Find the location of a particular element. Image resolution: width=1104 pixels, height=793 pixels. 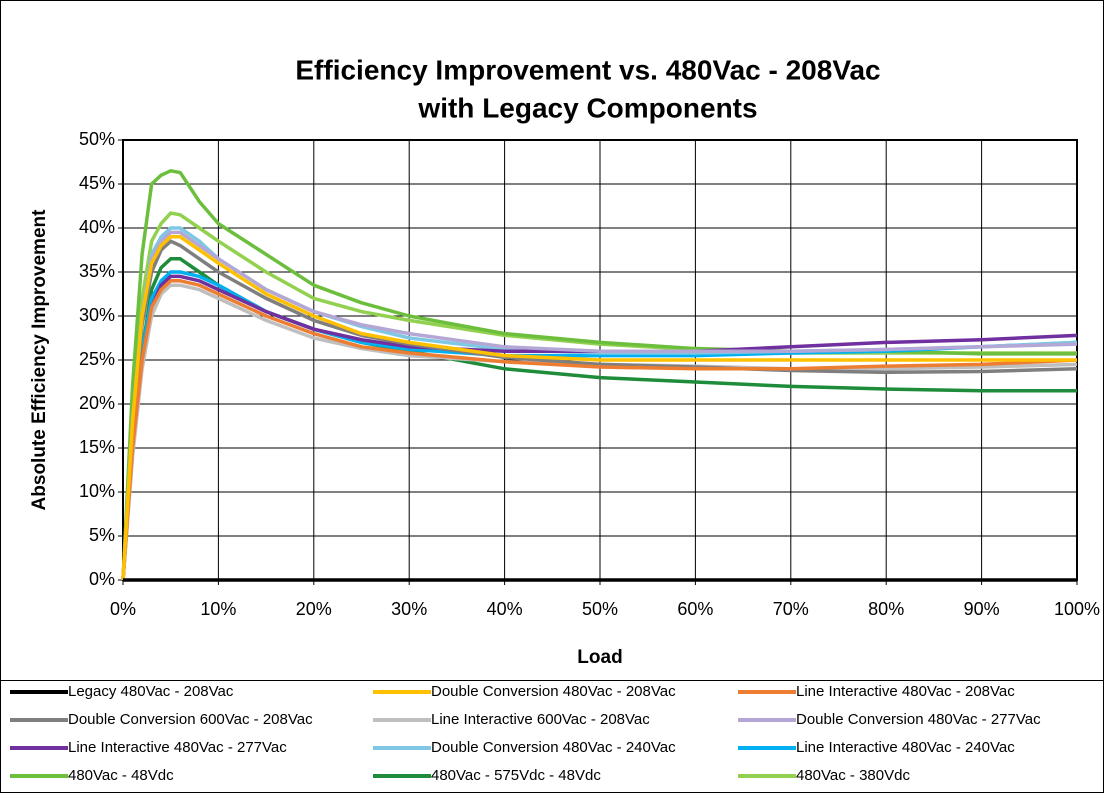

x-tick-label: 80% is located at coordinates (886, 609).